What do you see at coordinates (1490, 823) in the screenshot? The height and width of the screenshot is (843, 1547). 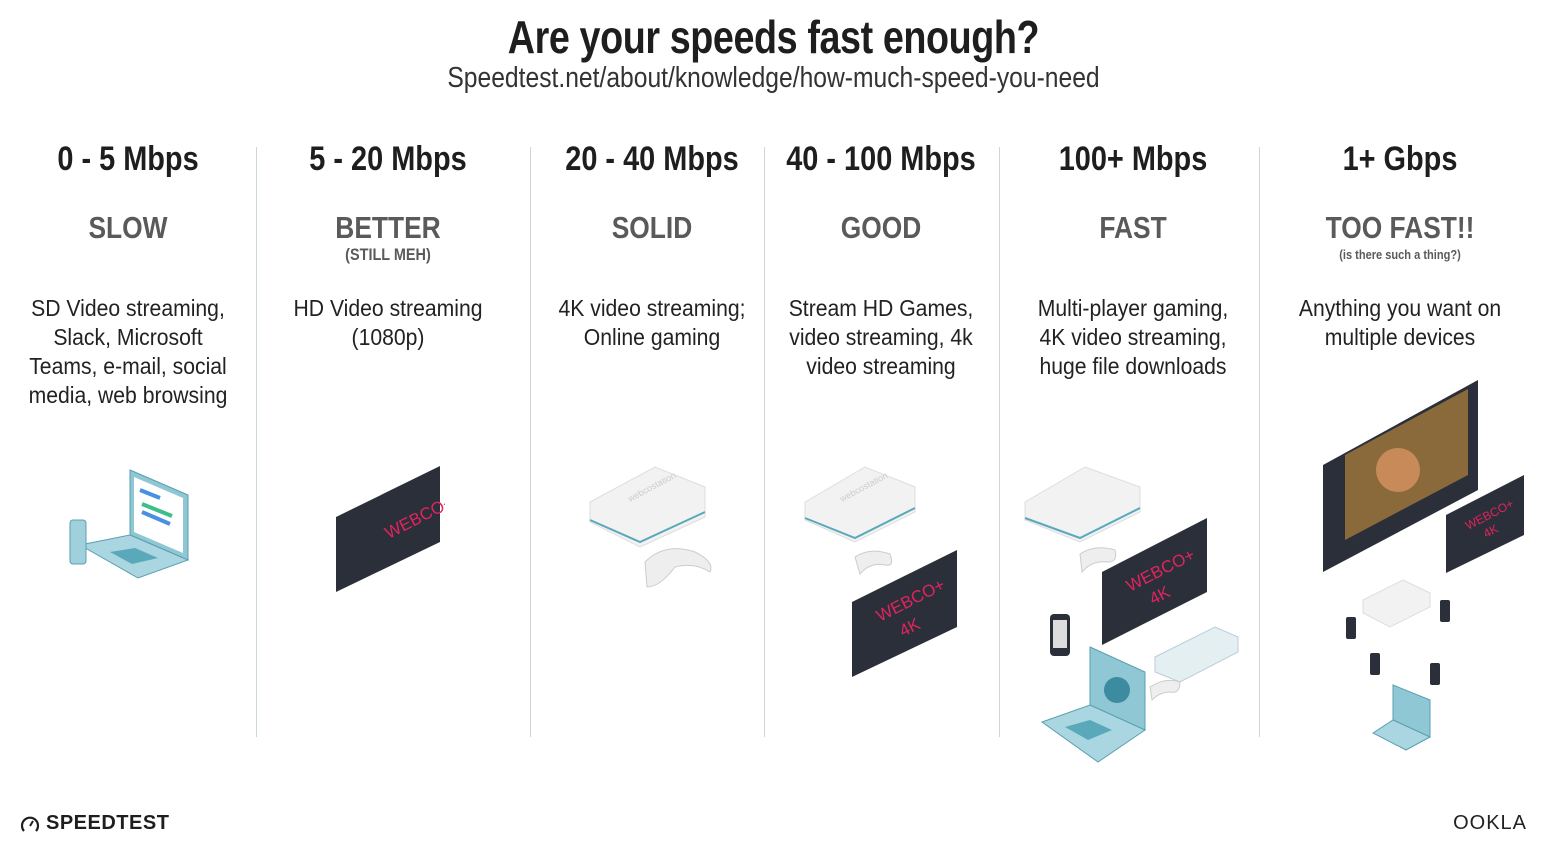 I see `ookla-logo: OOKLA` at bounding box center [1490, 823].